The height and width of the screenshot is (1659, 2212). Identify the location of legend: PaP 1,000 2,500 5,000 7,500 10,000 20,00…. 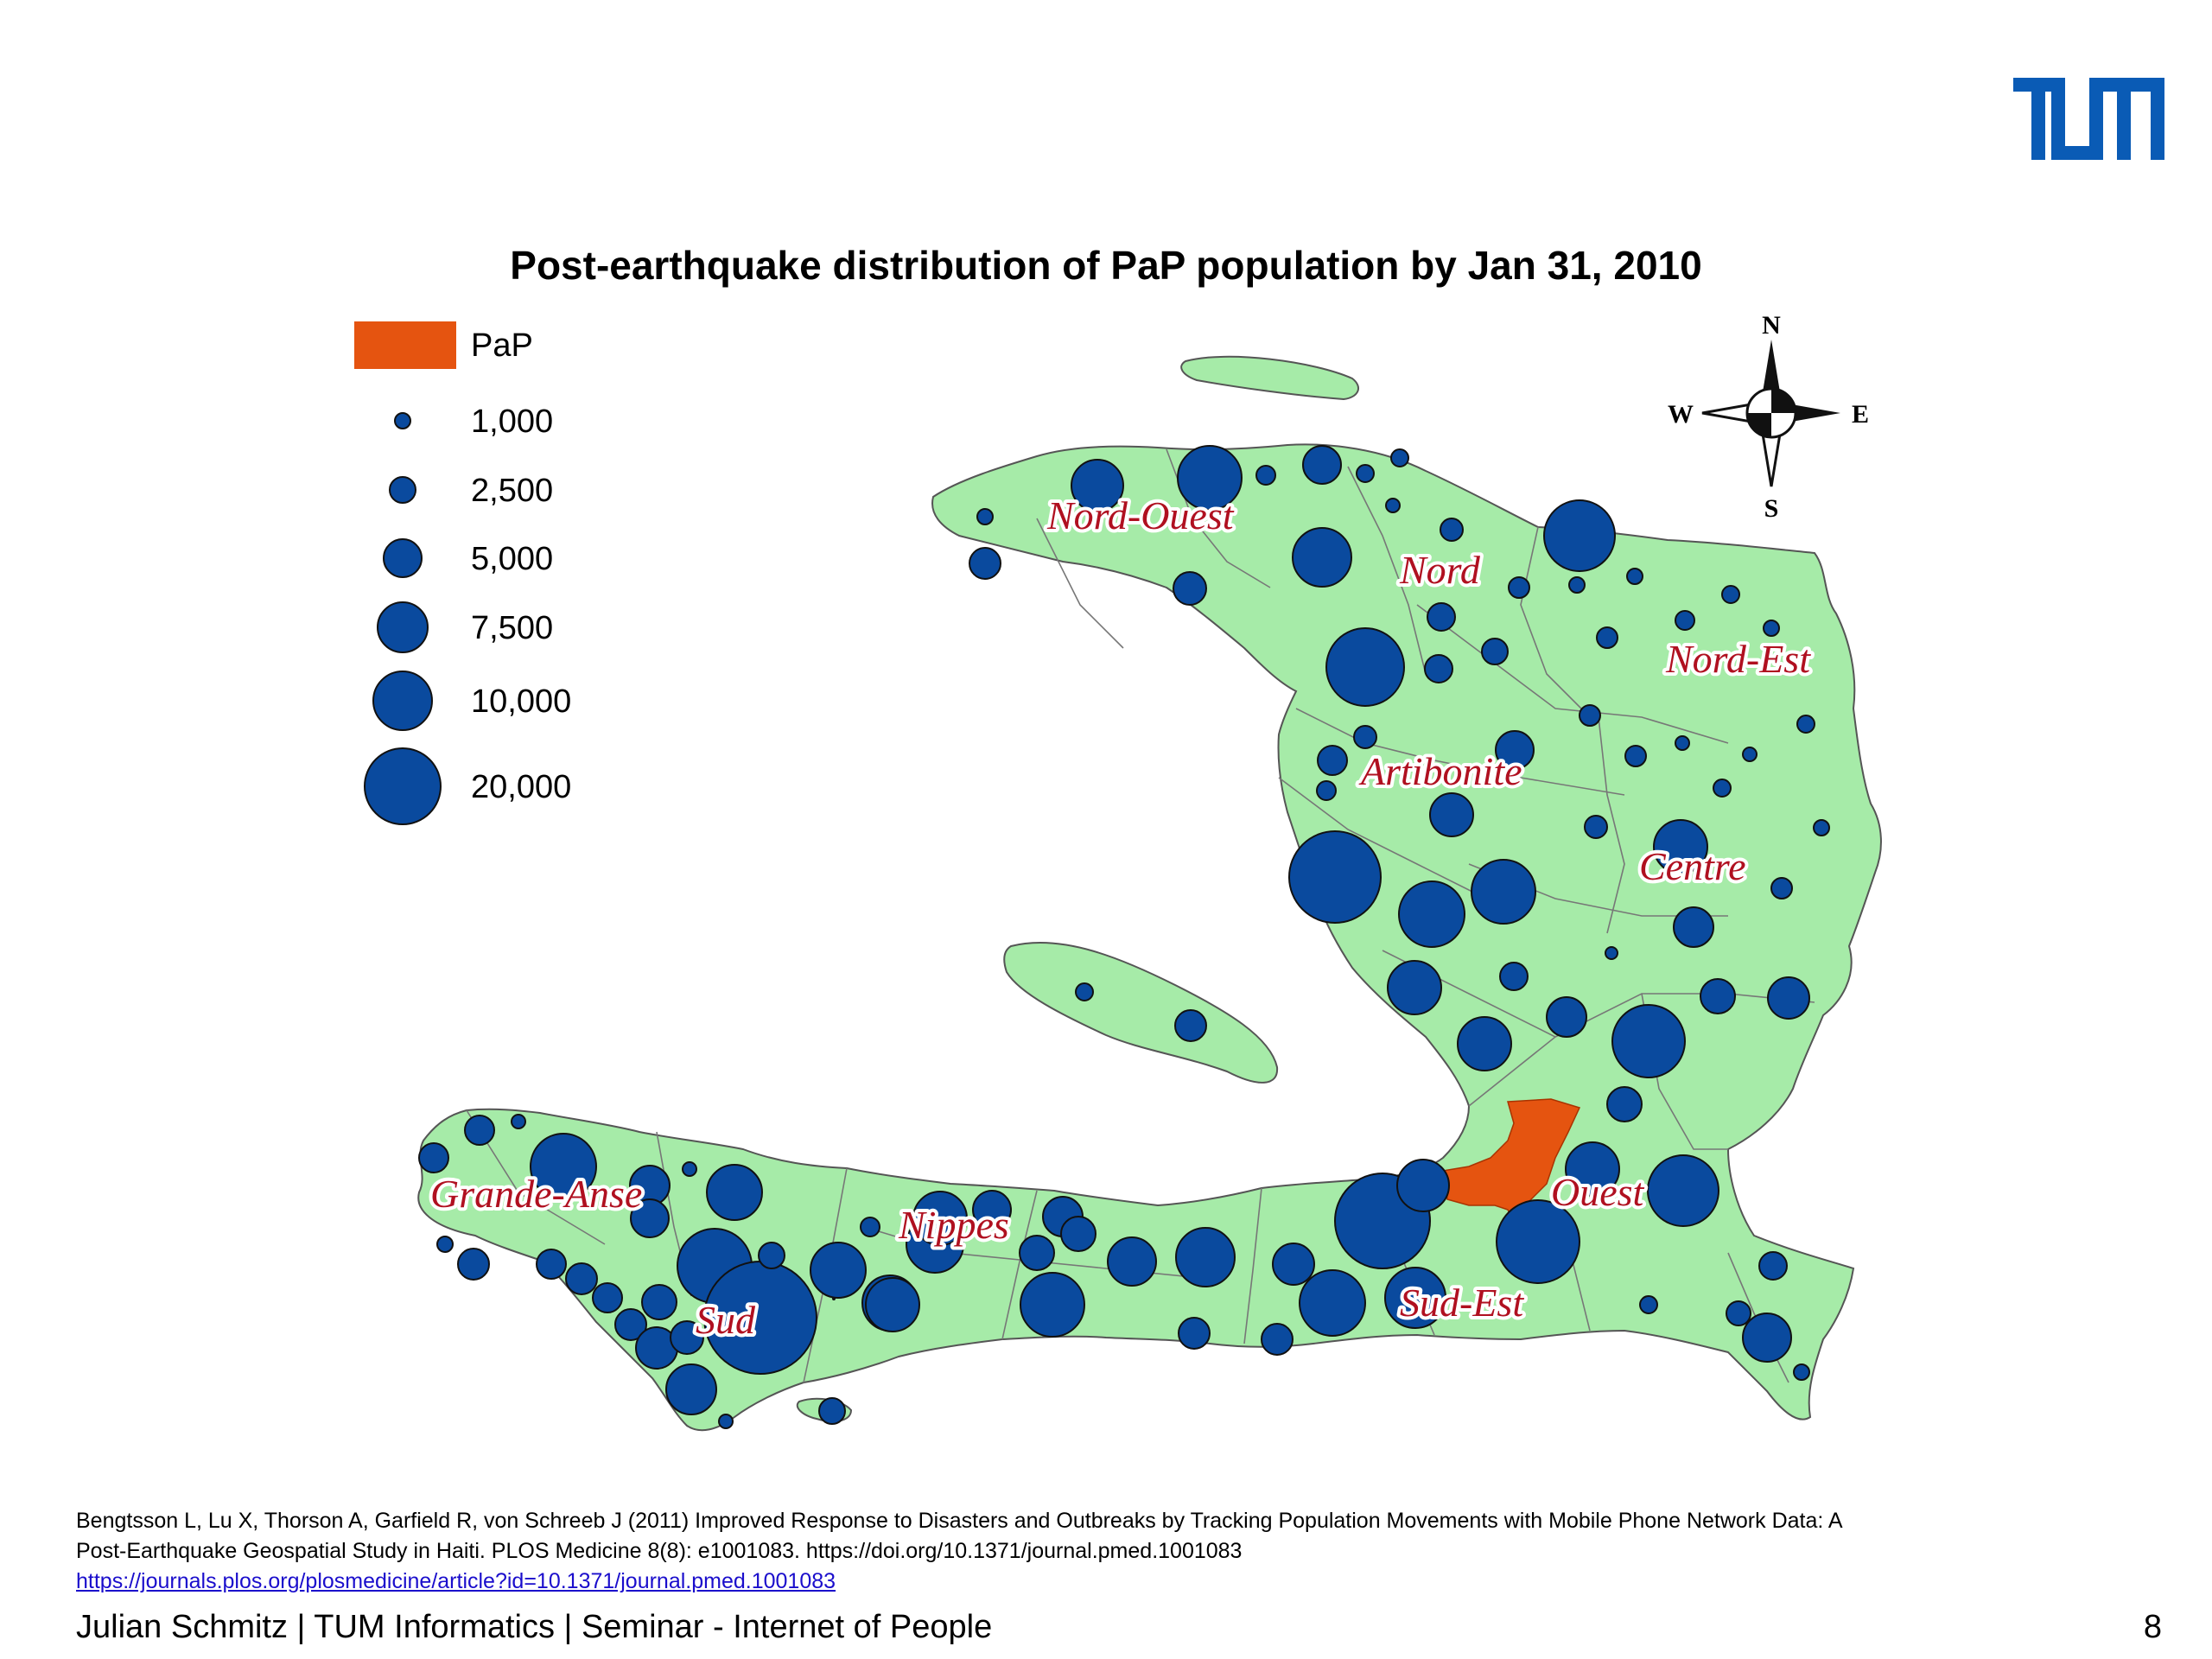
(462, 573).